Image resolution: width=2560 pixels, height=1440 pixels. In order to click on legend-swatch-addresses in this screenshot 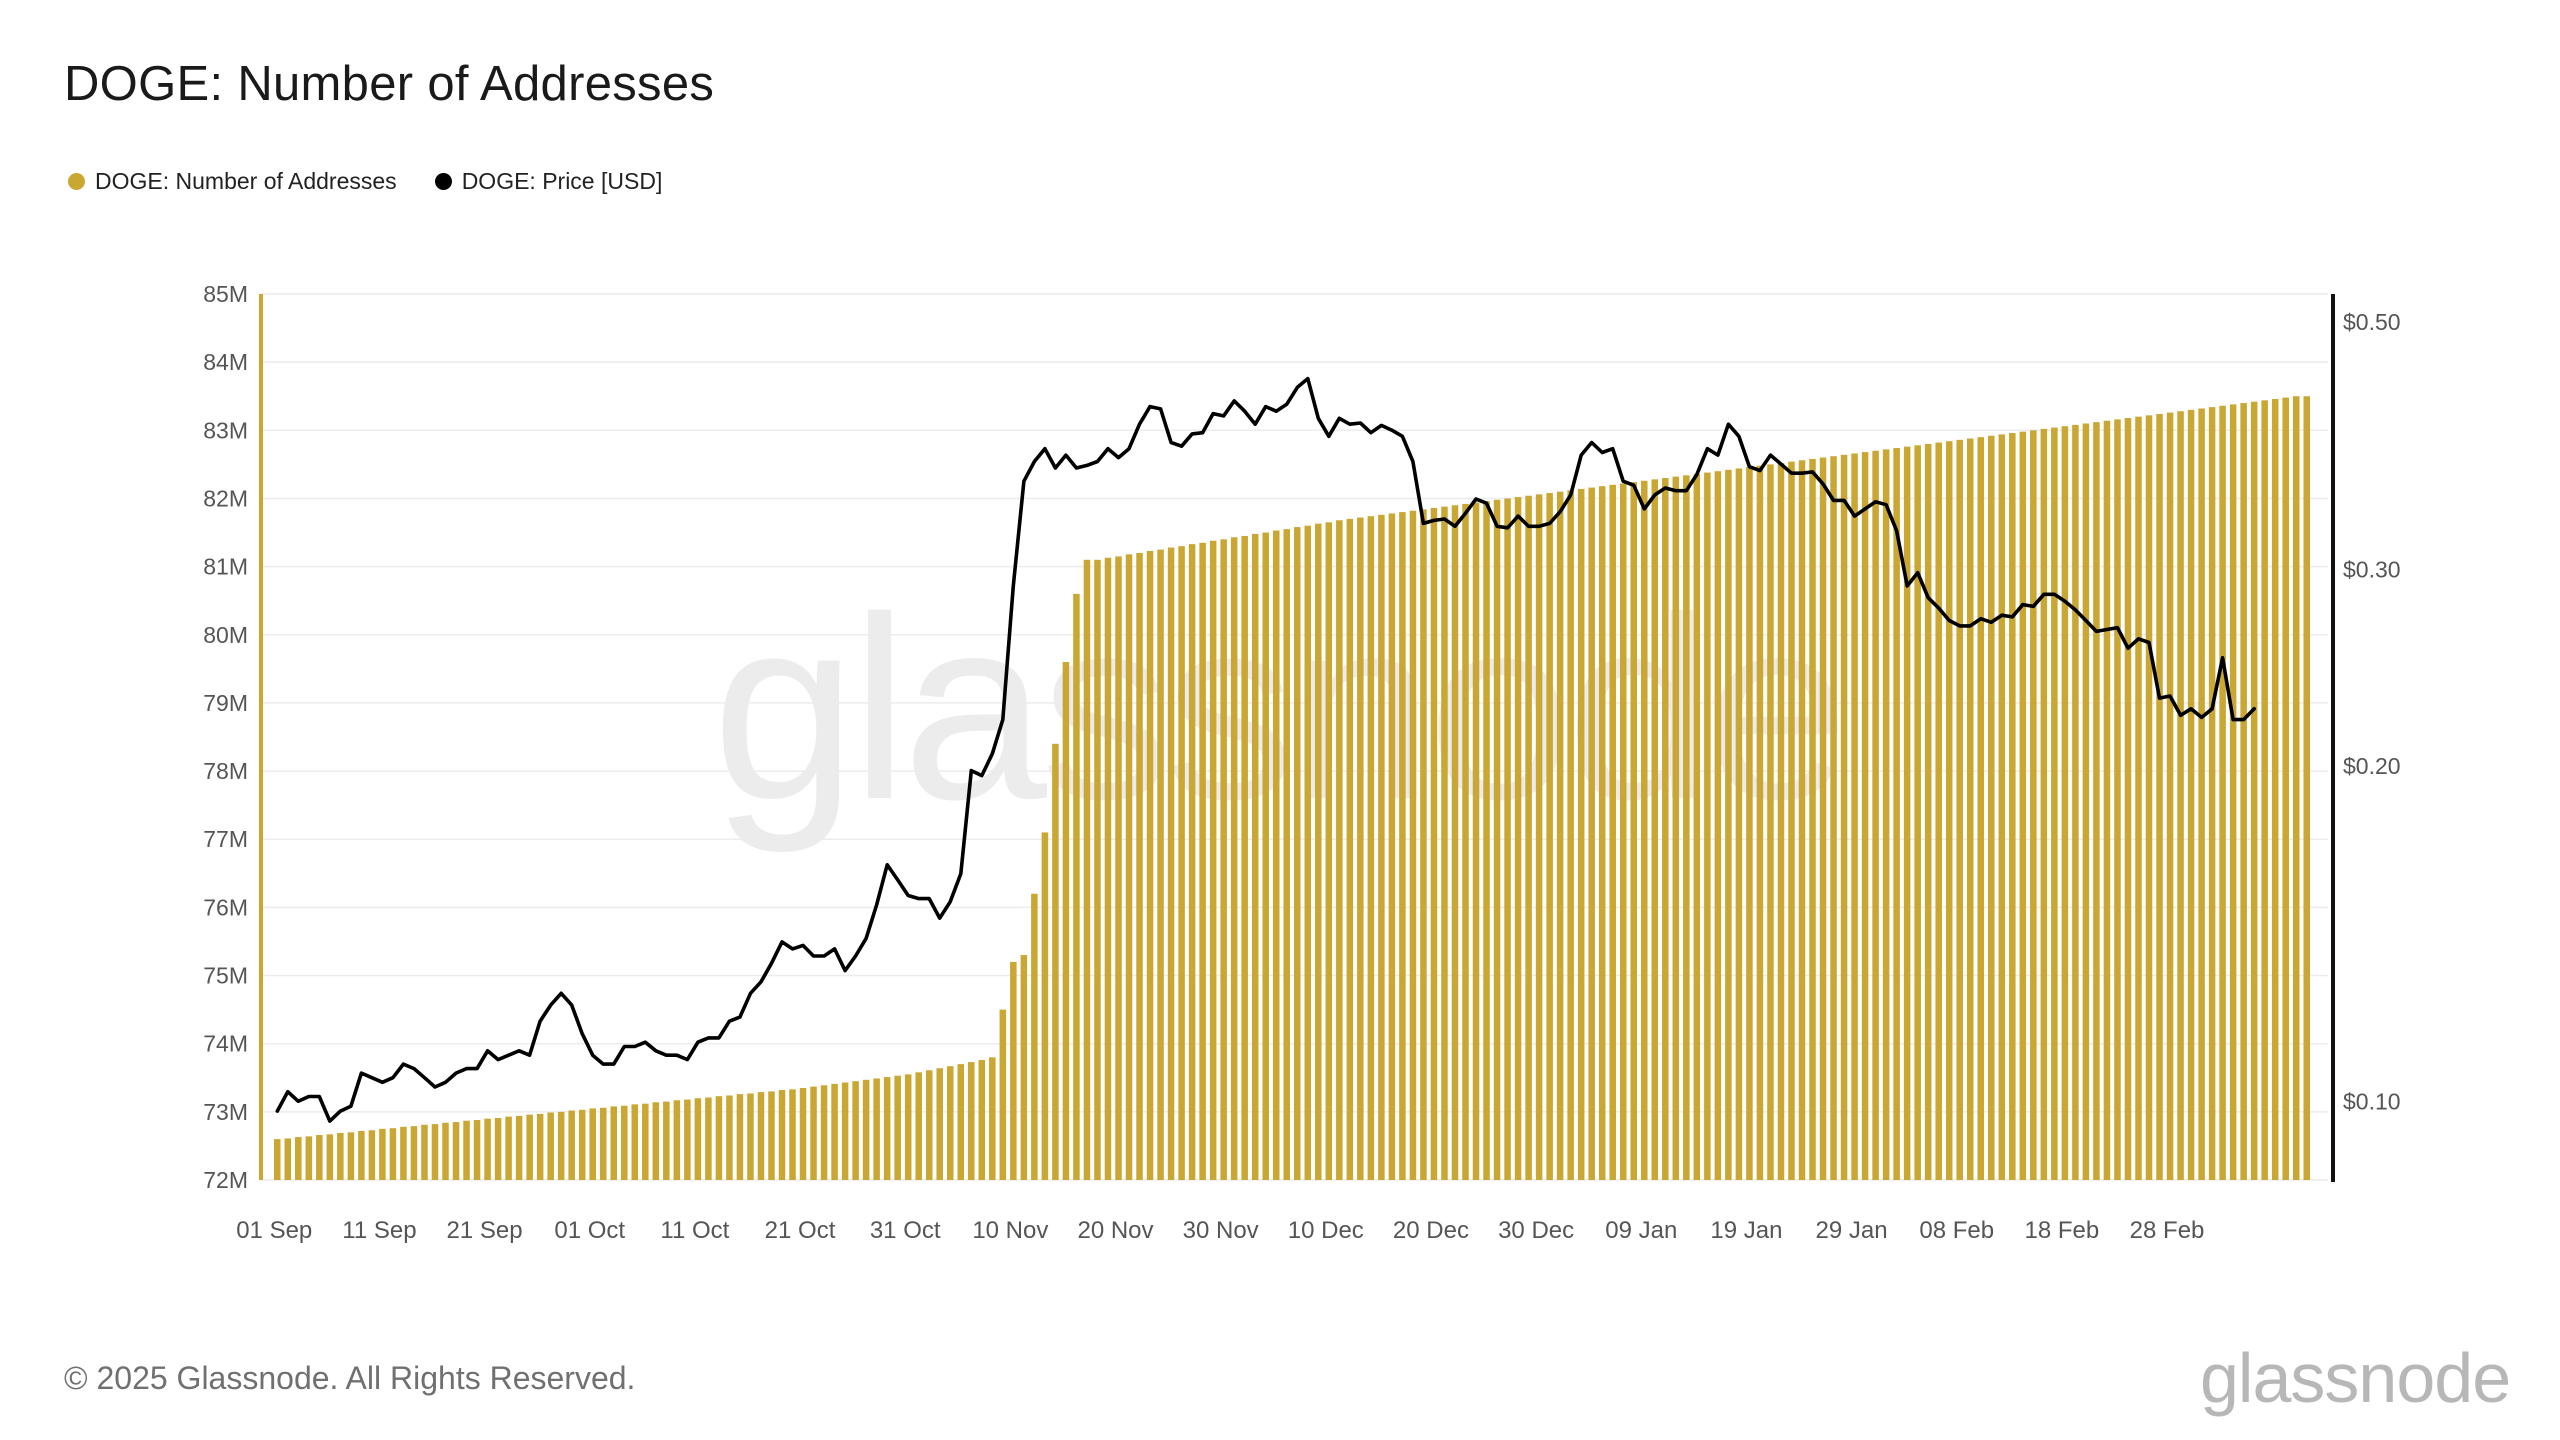, I will do `click(76, 181)`.